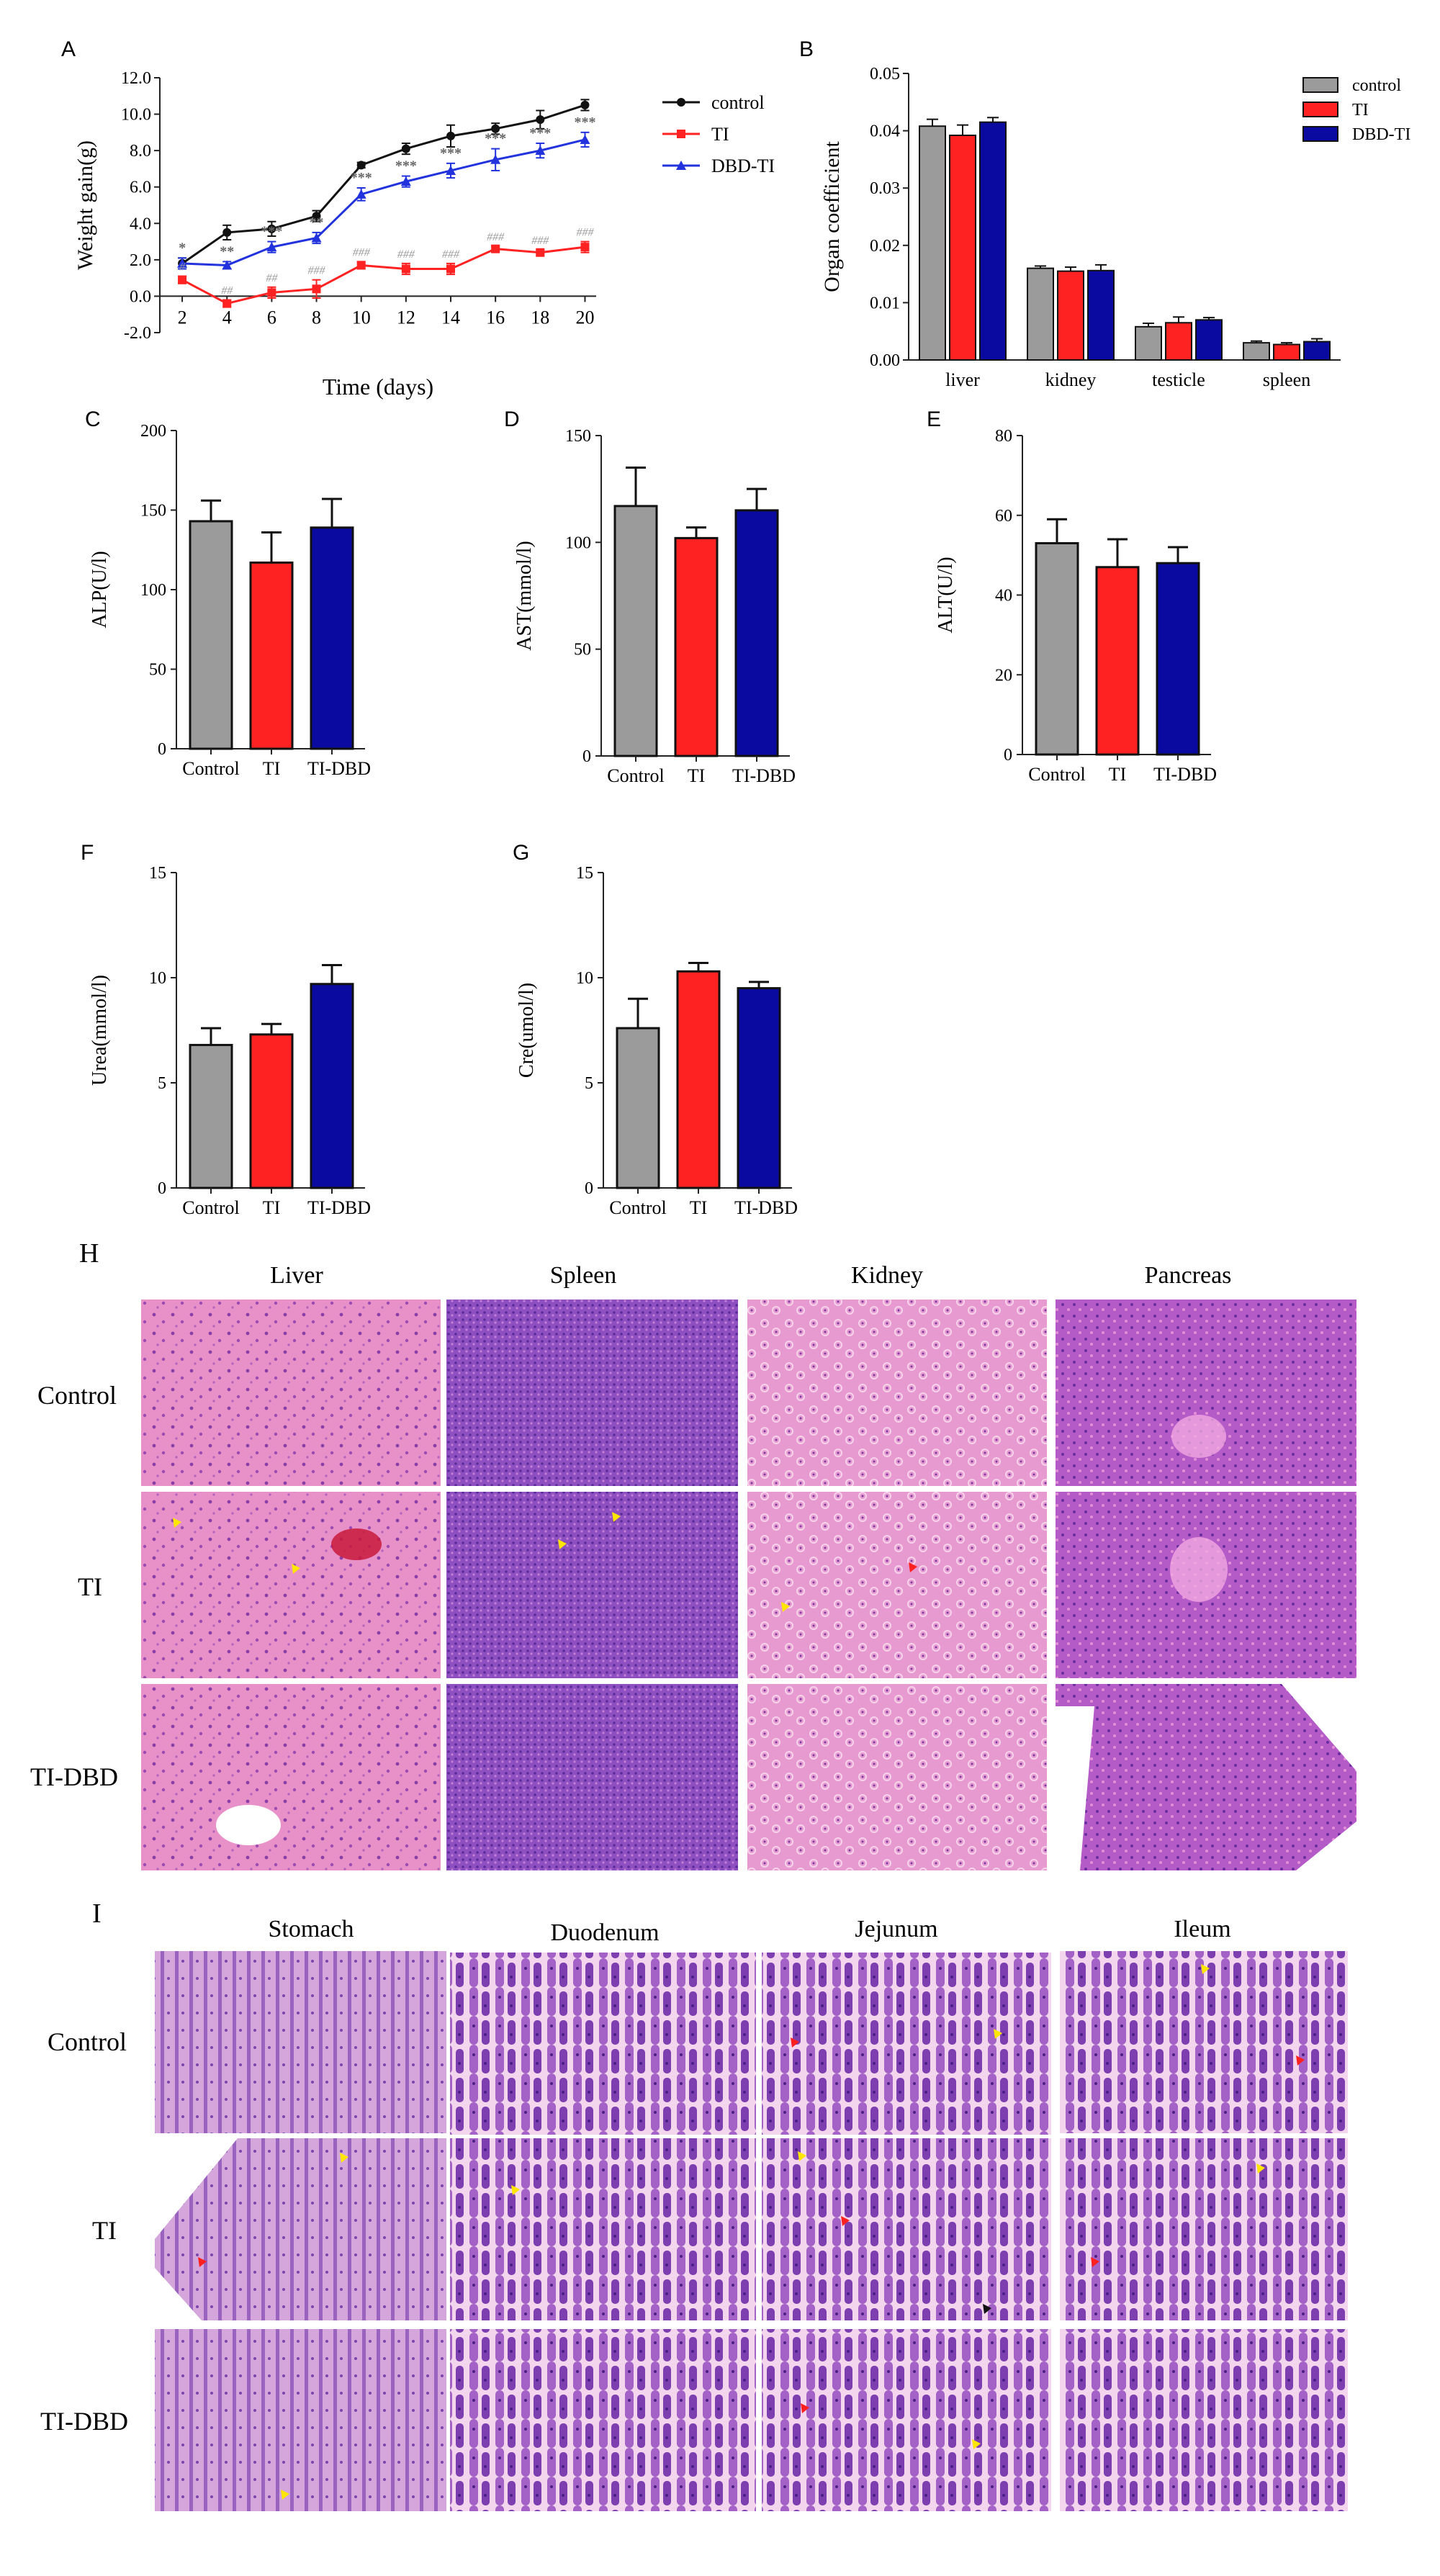 The image size is (1440, 2576). I want to click on h-img-ti-spleen, so click(592, 1585).